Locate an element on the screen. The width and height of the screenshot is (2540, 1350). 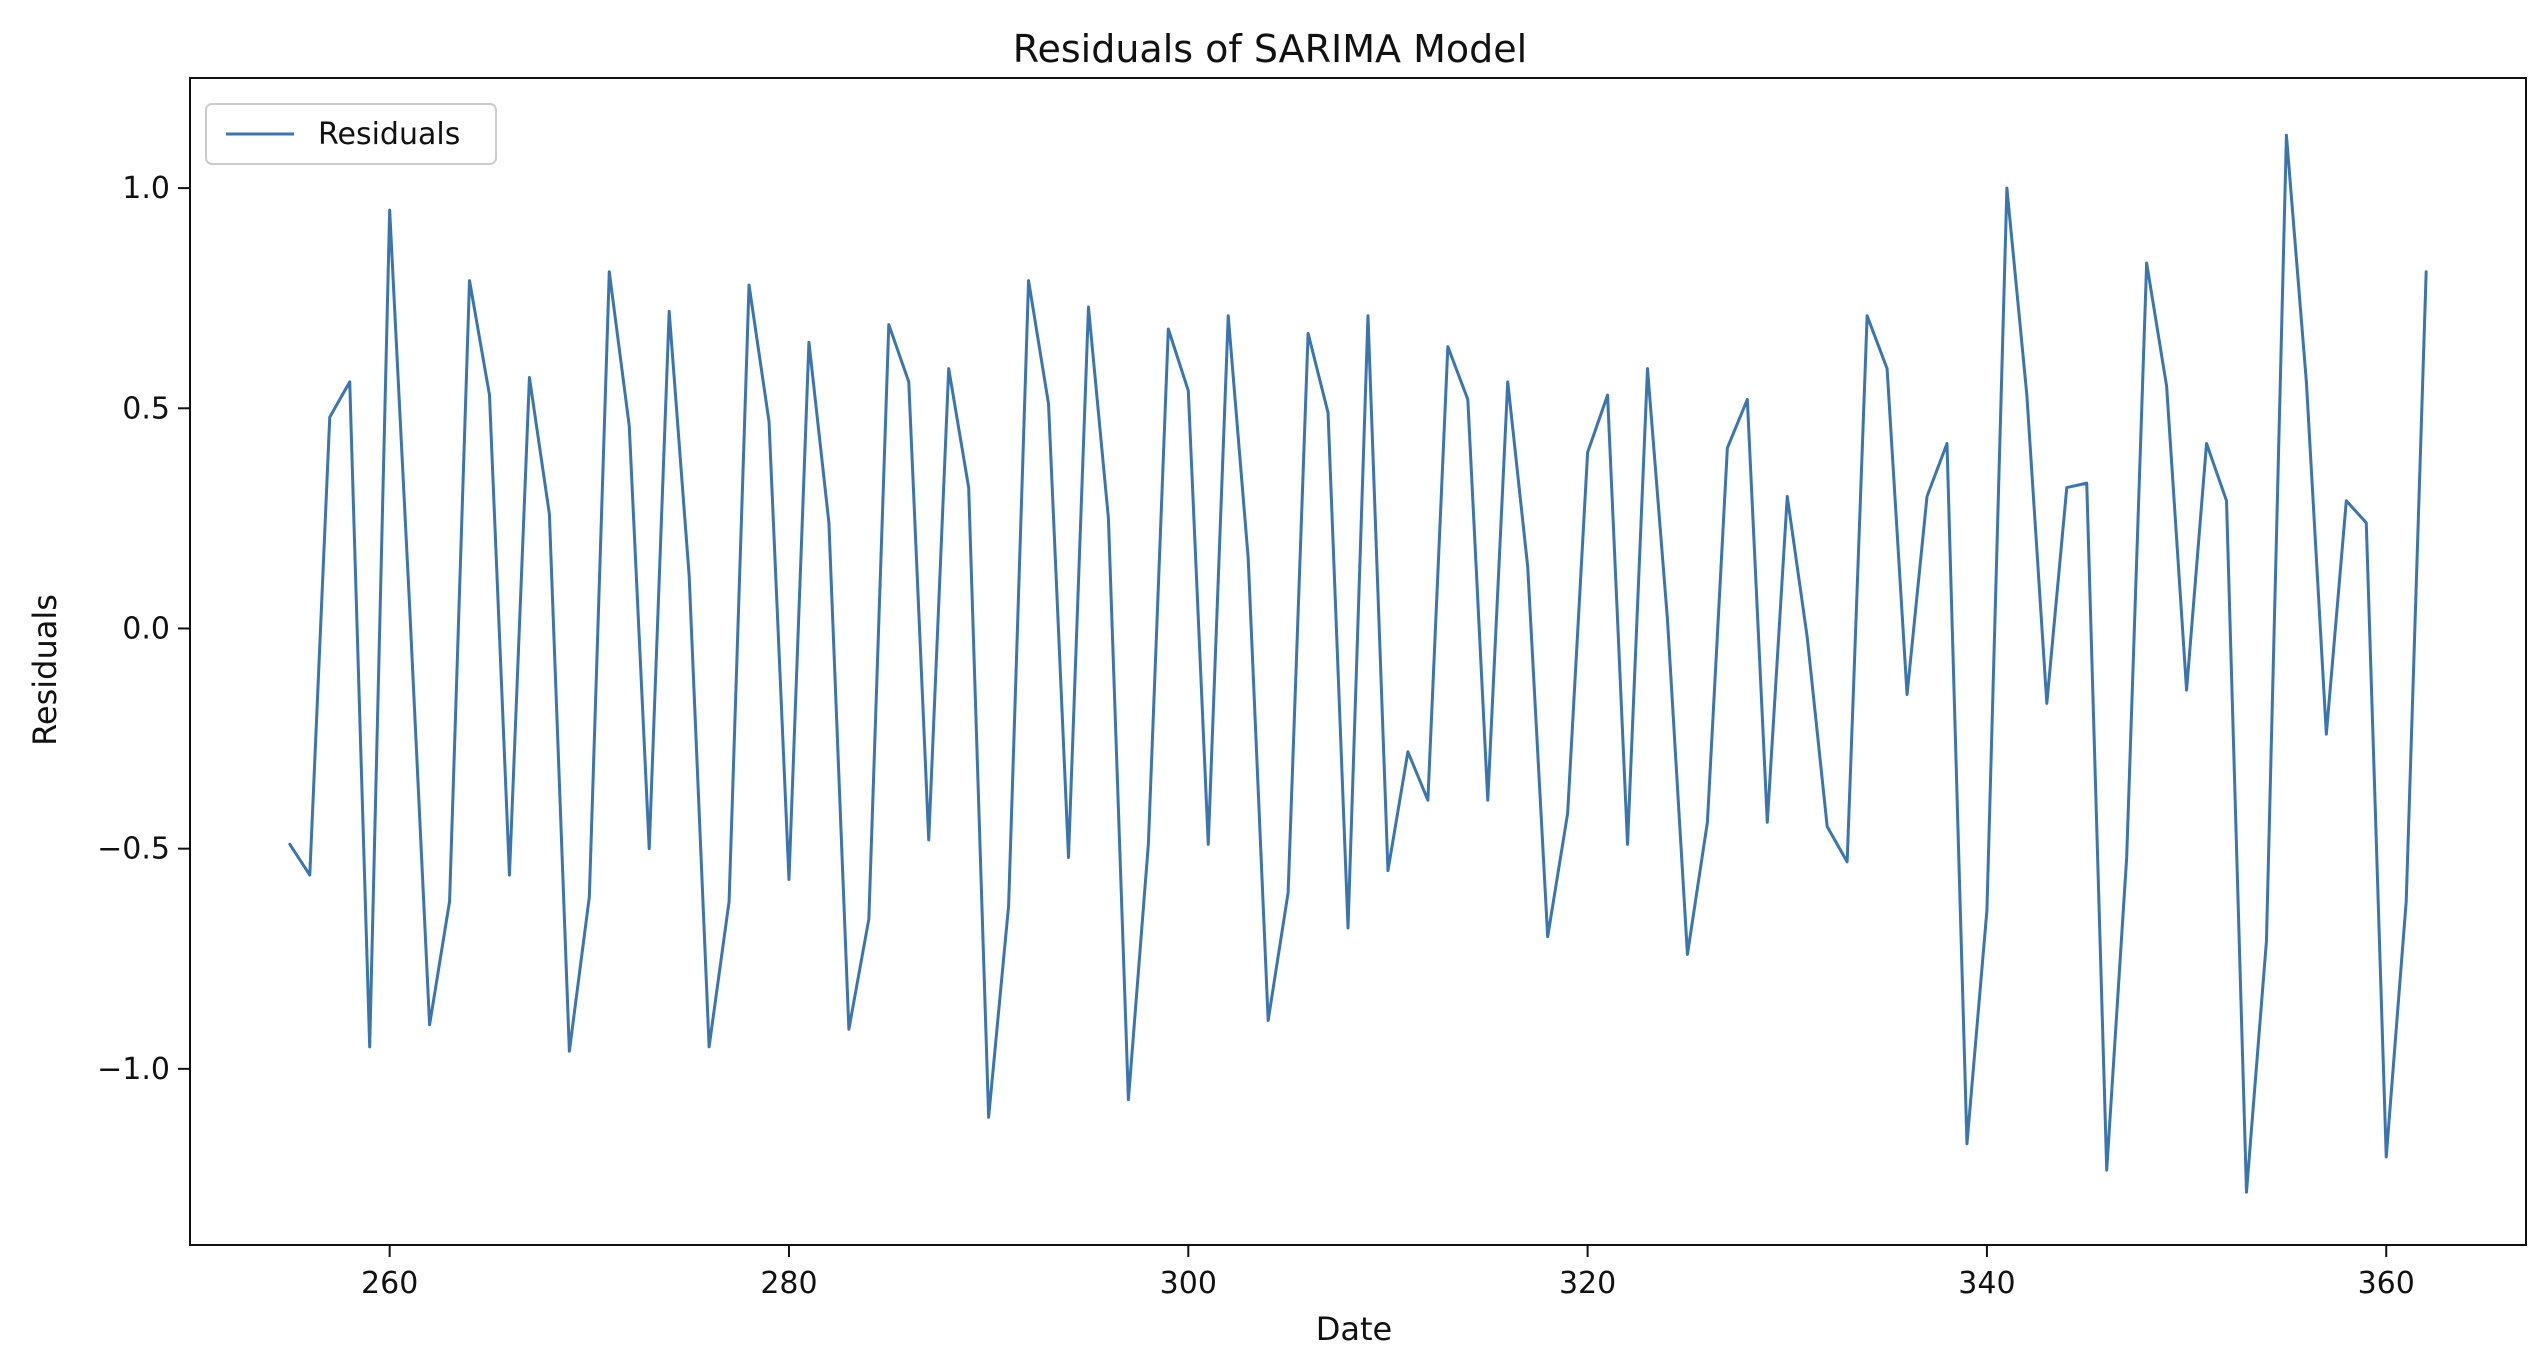
x-tick-label: 260 is located at coordinates (389, 1283).